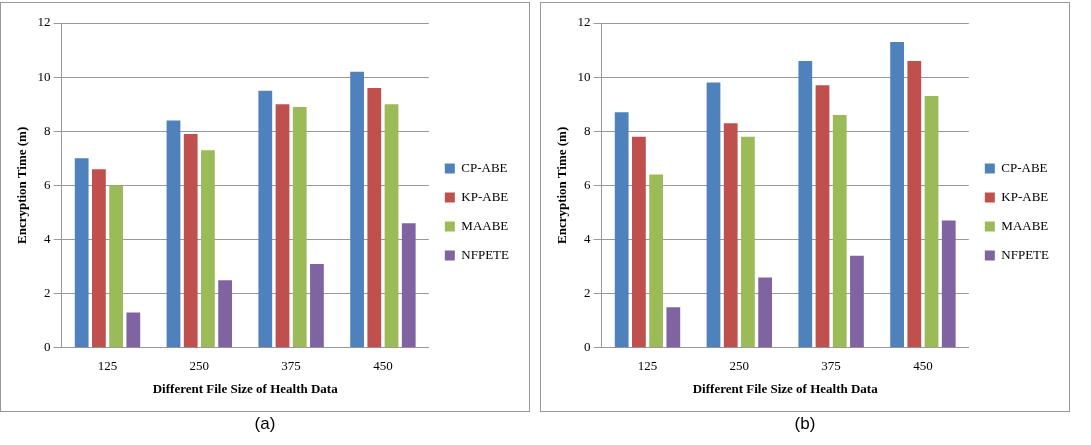 The height and width of the screenshot is (445, 1091). I want to click on text: (a), so click(265, 424).